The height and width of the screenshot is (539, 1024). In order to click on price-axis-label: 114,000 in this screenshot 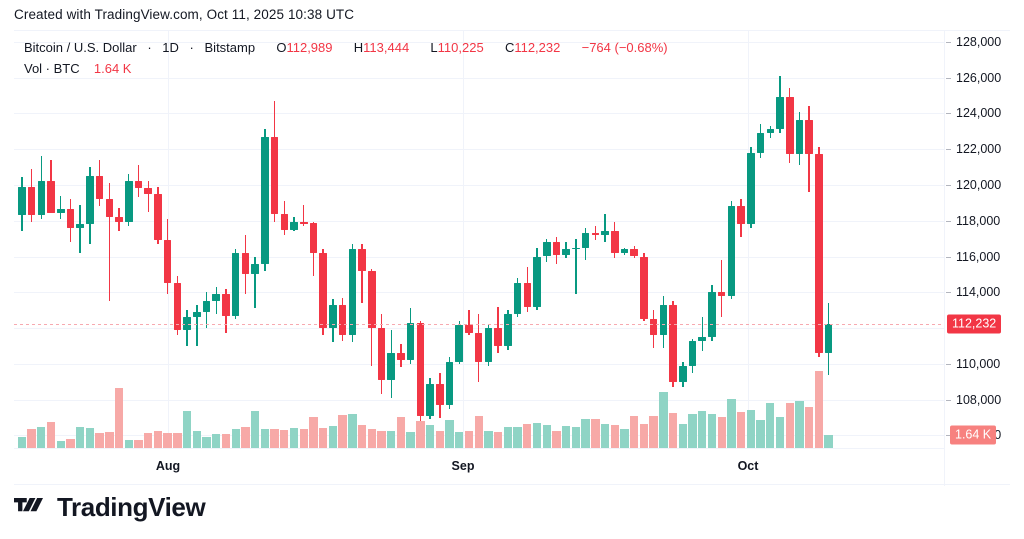, I will do `click(978, 292)`.